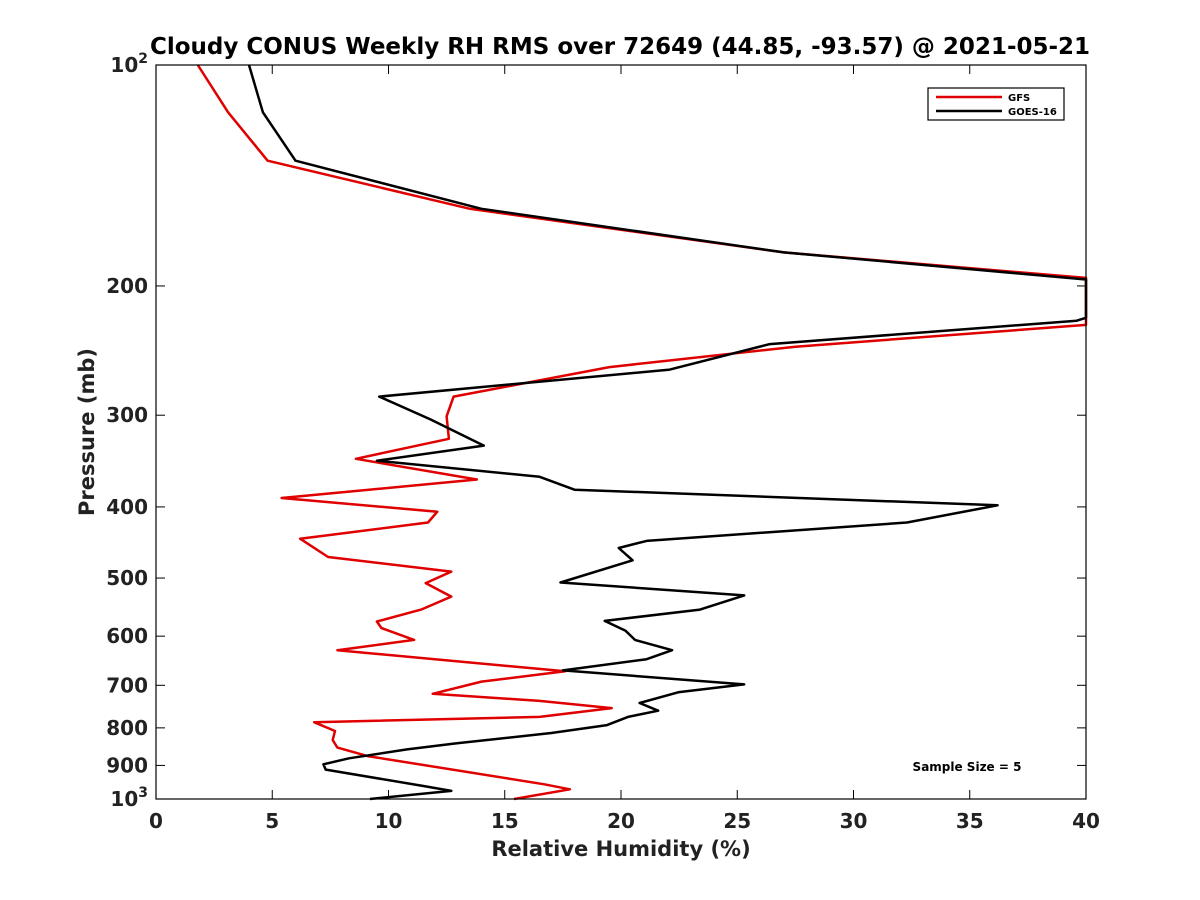 The height and width of the screenshot is (900, 1200). What do you see at coordinates (967, 767) in the screenshot?
I see `sample-size-annotation: Sample Size = 5` at bounding box center [967, 767].